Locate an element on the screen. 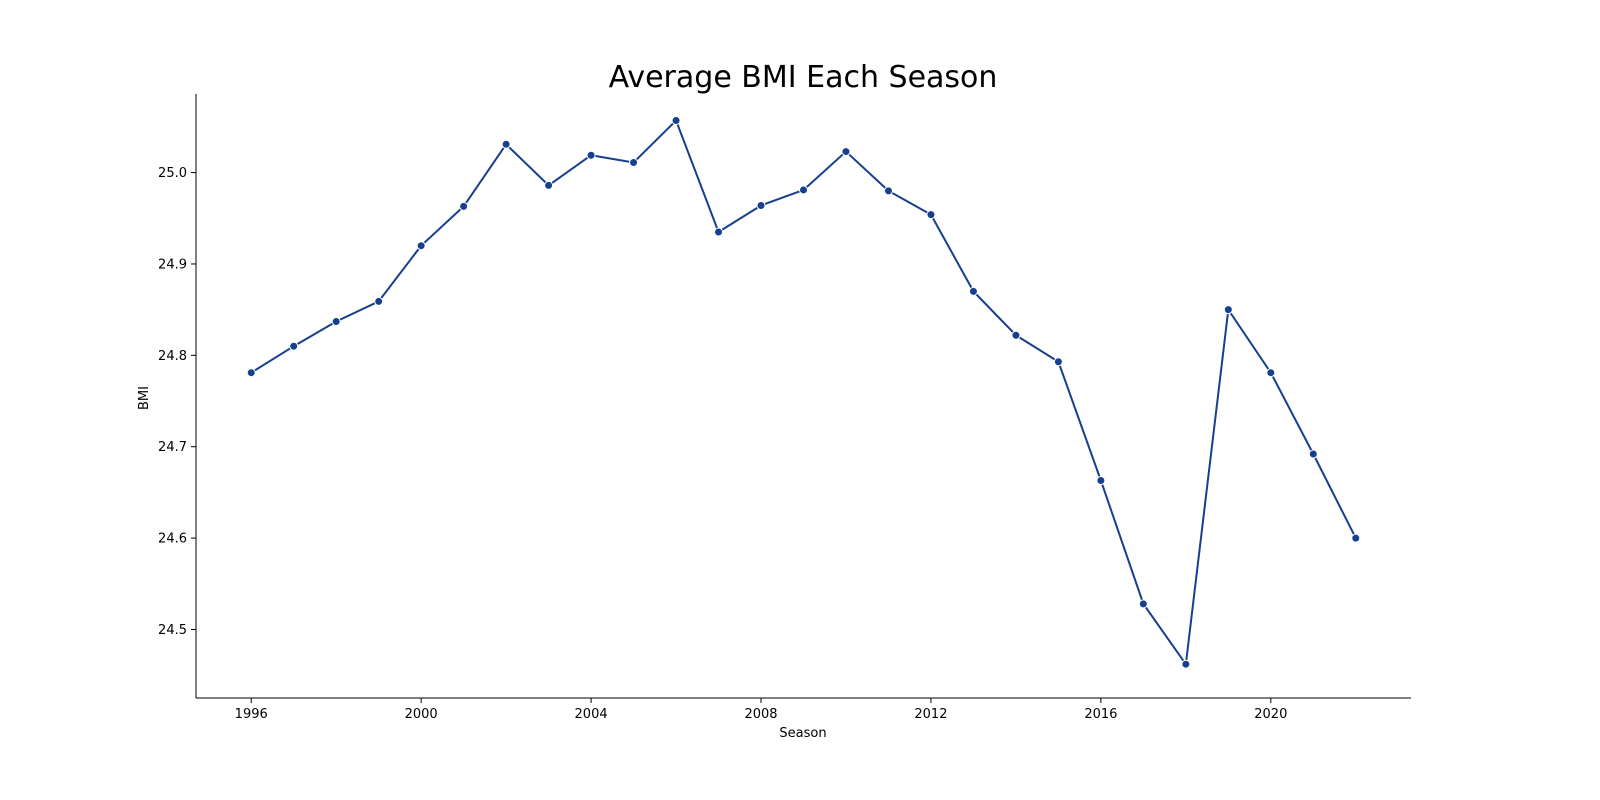 The width and height of the screenshot is (1600, 800). y-tick-label: 25.0 is located at coordinates (172, 173).